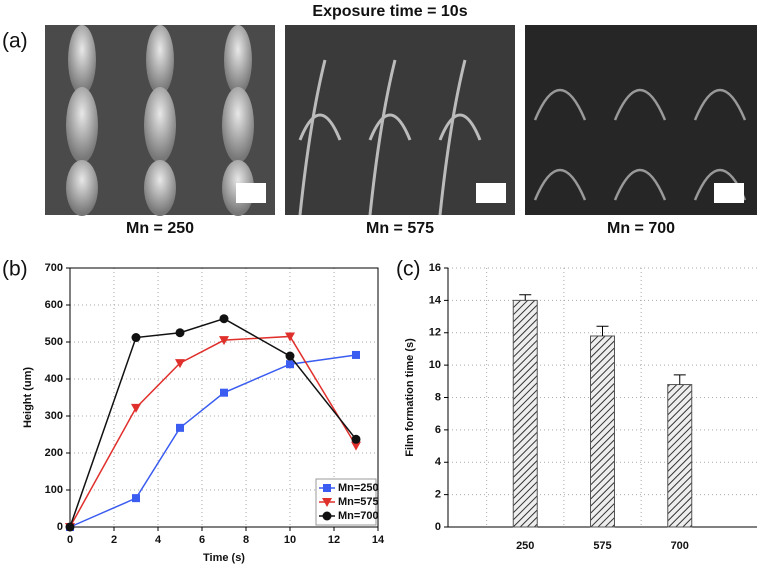 The height and width of the screenshot is (571, 762). What do you see at coordinates (410, 397) in the screenshot?
I see `y-axis-label: Film formation time (s)` at bounding box center [410, 397].